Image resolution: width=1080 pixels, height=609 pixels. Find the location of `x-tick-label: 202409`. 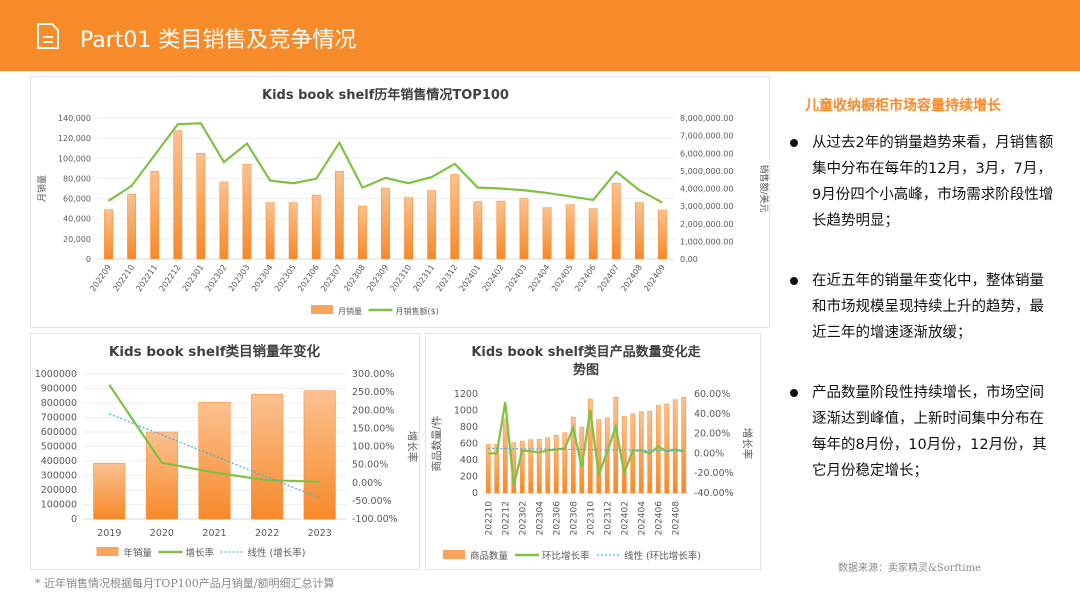

x-tick-label: 202409 is located at coordinates (654, 278).